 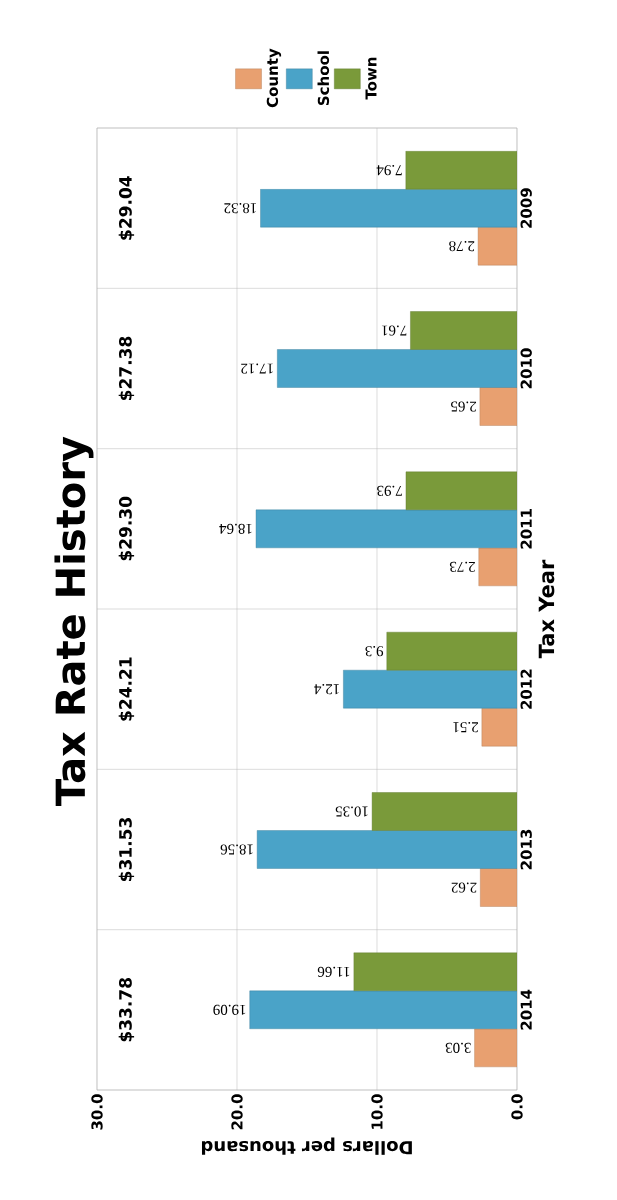 What do you see at coordinates (465, 727) in the screenshot?
I see `data-label: 2.51` at bounding box center [465, 727].